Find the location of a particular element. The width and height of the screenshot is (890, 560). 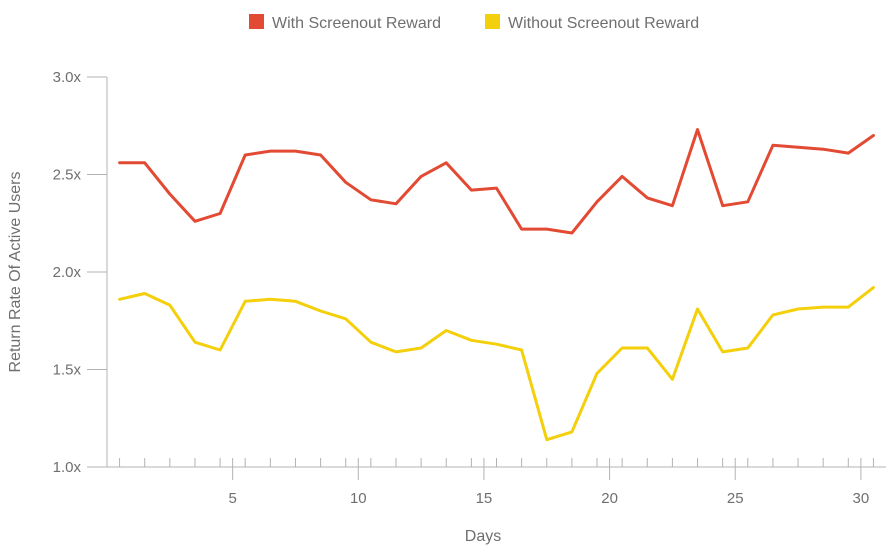

legend-label: With Screenout Reward is located at coordinates (356, 23).